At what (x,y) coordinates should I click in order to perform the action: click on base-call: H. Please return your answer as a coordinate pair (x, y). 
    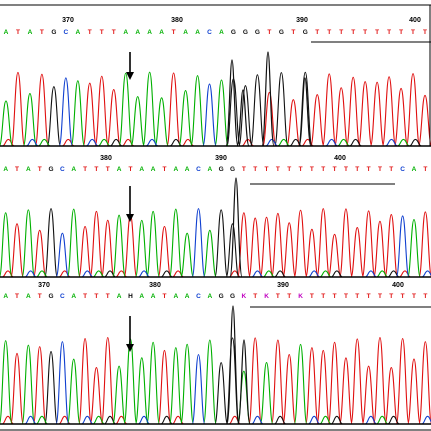
    Looking at the image, I should click on (130, 296).